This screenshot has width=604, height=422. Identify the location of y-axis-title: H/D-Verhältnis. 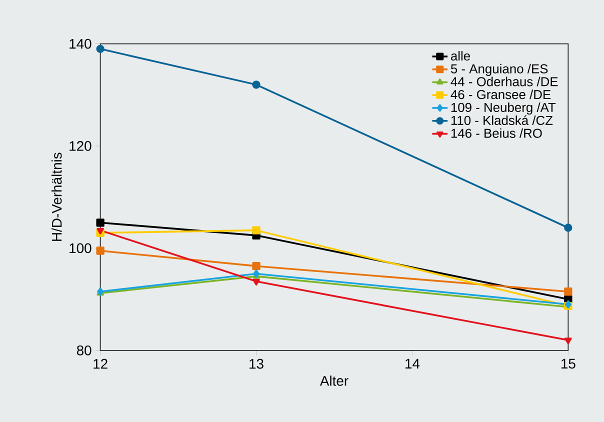
(57, 196).